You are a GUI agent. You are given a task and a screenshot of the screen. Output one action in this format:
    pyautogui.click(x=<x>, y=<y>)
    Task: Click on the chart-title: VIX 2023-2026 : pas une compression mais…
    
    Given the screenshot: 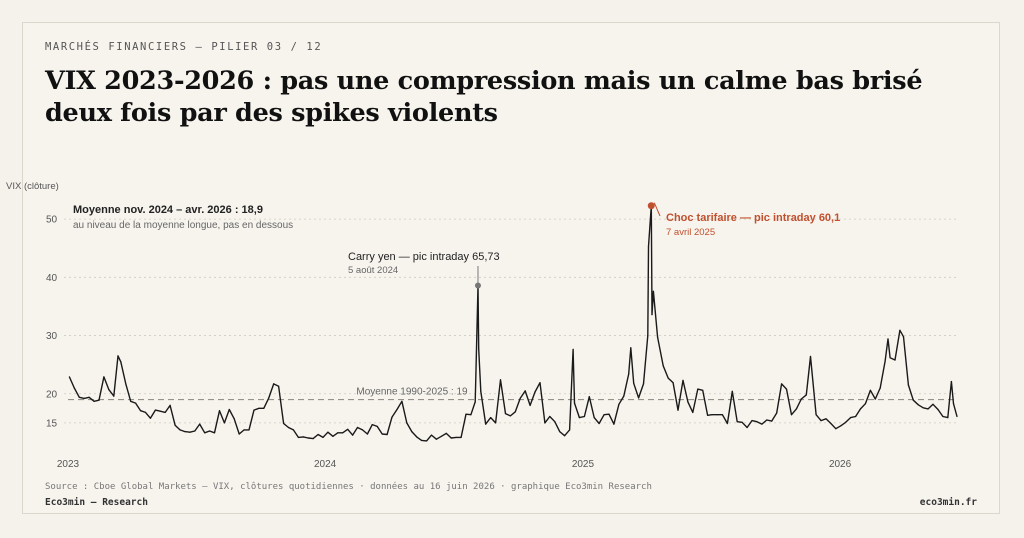 What is the action you would take?
    pyautogui.click(x=484, y=97)
    